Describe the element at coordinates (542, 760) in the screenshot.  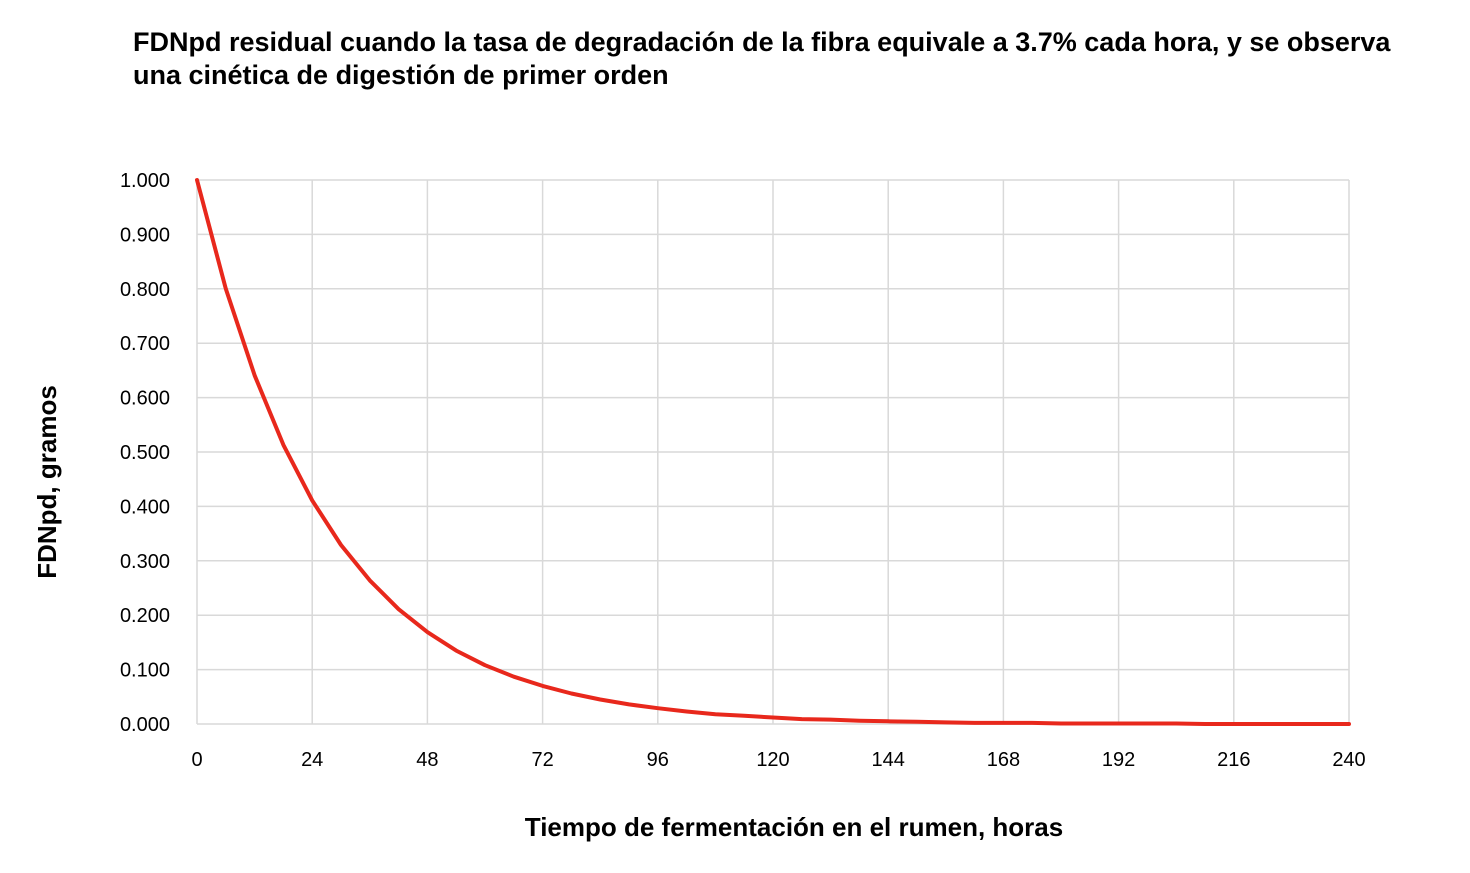
I see `x-tick-label: 72` at that location.